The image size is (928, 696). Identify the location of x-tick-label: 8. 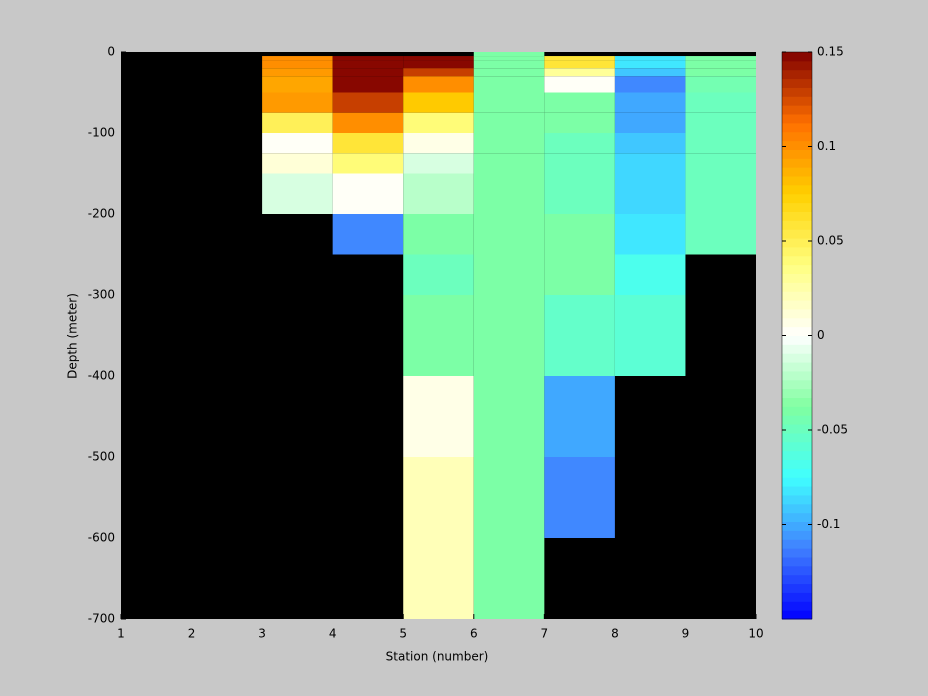
(615, 634).